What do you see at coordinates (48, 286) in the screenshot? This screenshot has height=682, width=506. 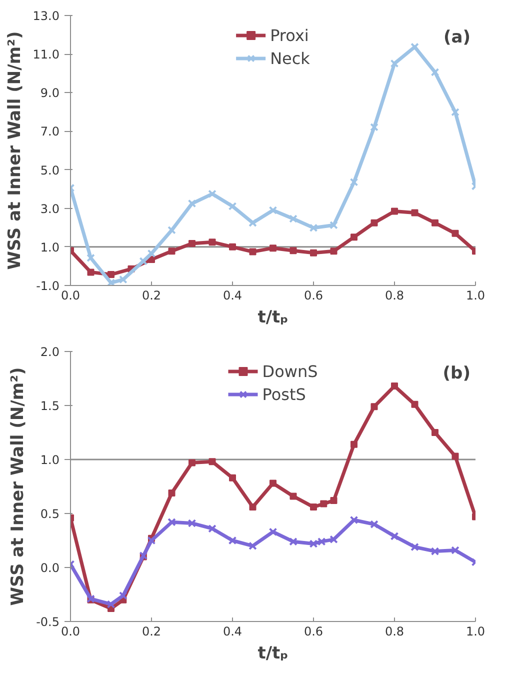 I see `y-tick-label: -1.0` at bounding box center [48, 286].